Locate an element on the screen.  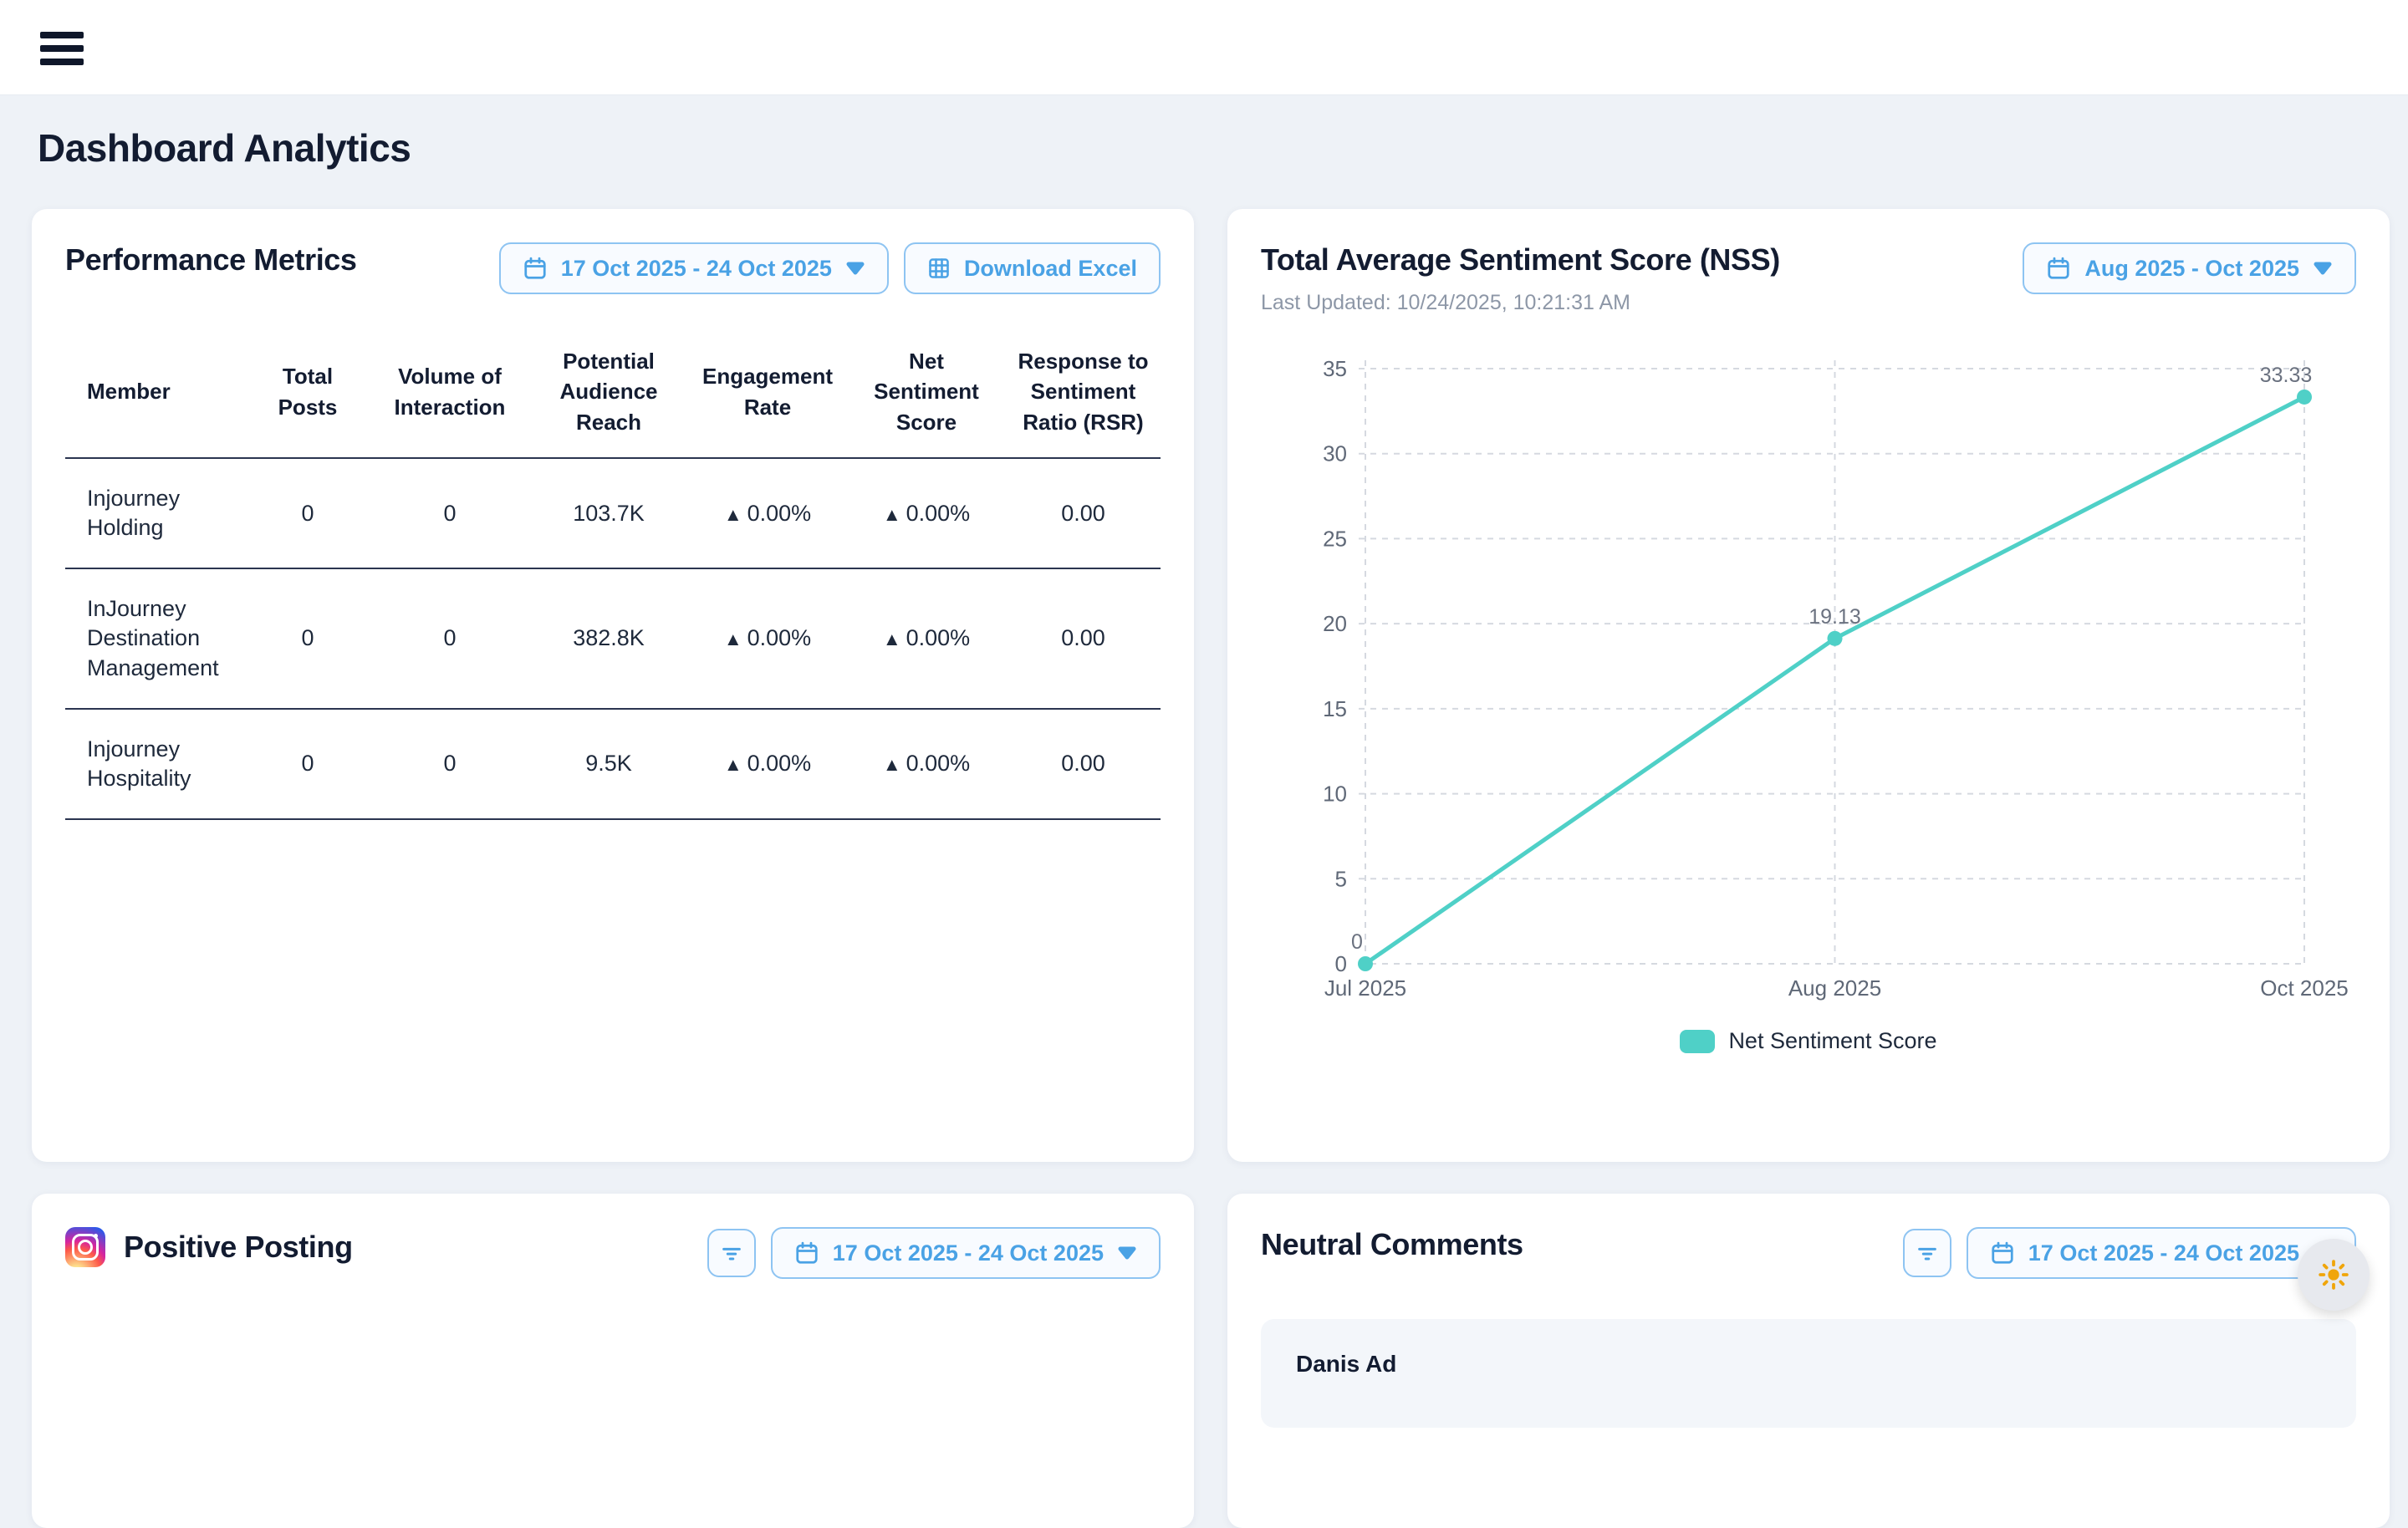
col-volume-interaction: Volume of Interaction is located at coordinates (449, 393).